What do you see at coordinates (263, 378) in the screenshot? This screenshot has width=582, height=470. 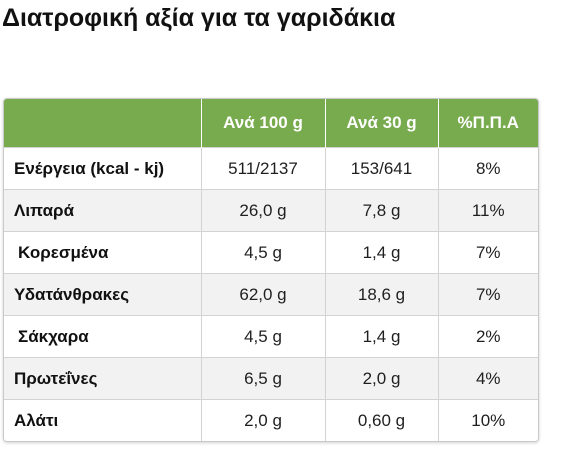 I see `value-per-100g: 6,5 g` at bounding box center [263, 378].